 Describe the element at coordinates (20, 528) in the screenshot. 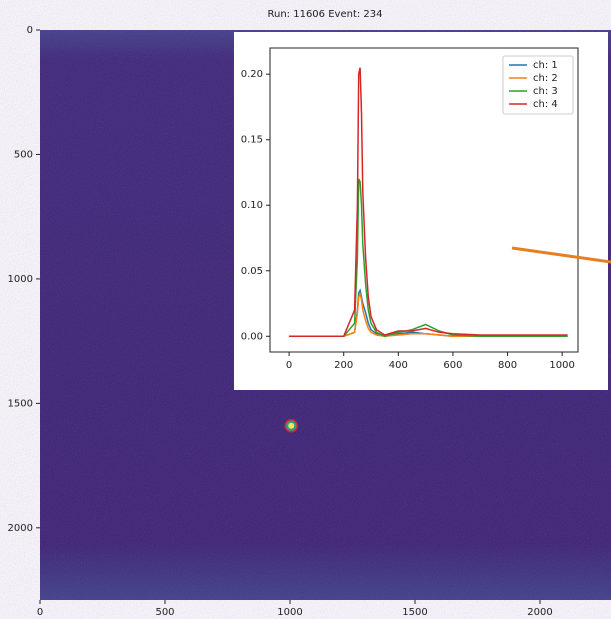

I see `y-tick-label: 2000` at that location.